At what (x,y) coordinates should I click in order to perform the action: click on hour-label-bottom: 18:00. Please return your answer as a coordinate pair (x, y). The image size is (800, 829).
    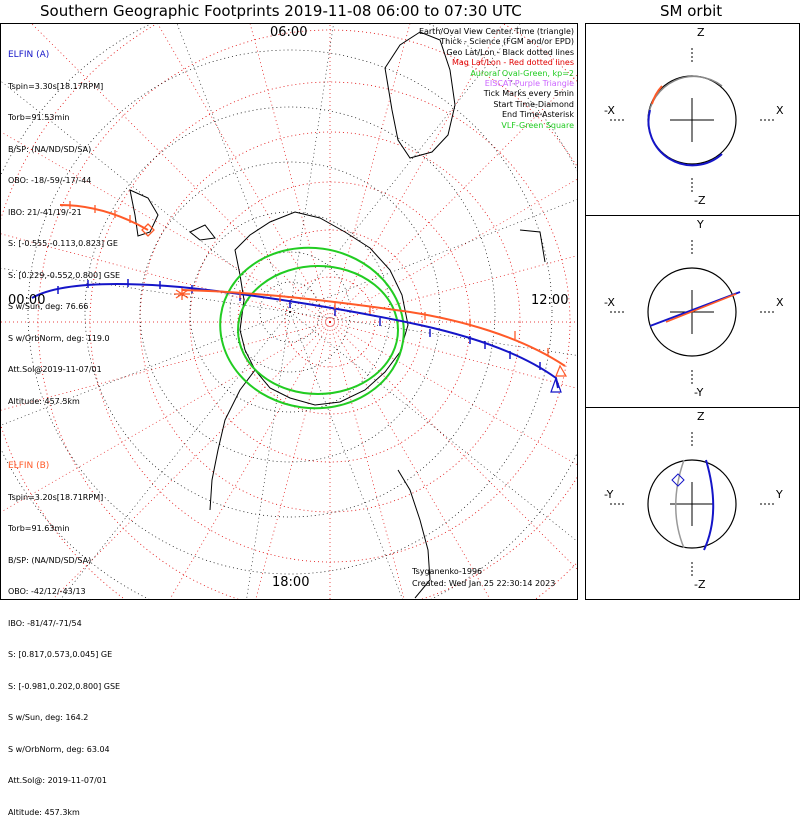
    Looking at the image, I should click on (291, 582).